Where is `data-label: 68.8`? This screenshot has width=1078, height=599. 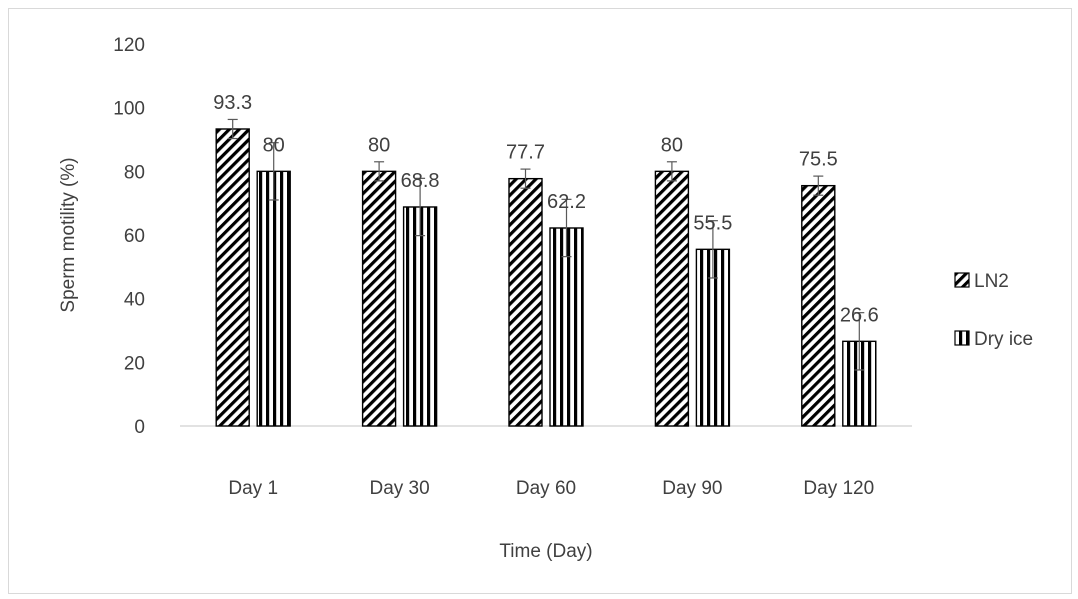 data-label: 68.8 is located at coordinates (420, 181).